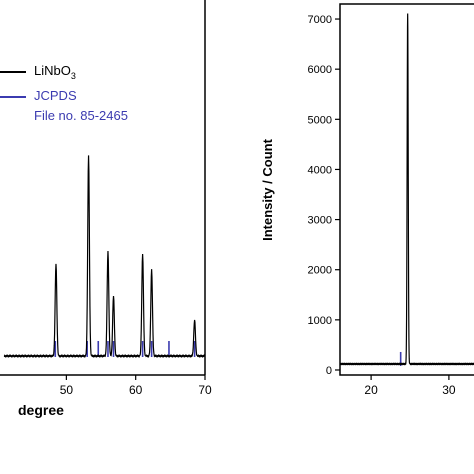 The width and height of the screenshot is (474, 474). What do you see at coordinates (320, 271) in the screenshot?
I see `right-y-tick-label: 2000` at bounding box center [320, 271].